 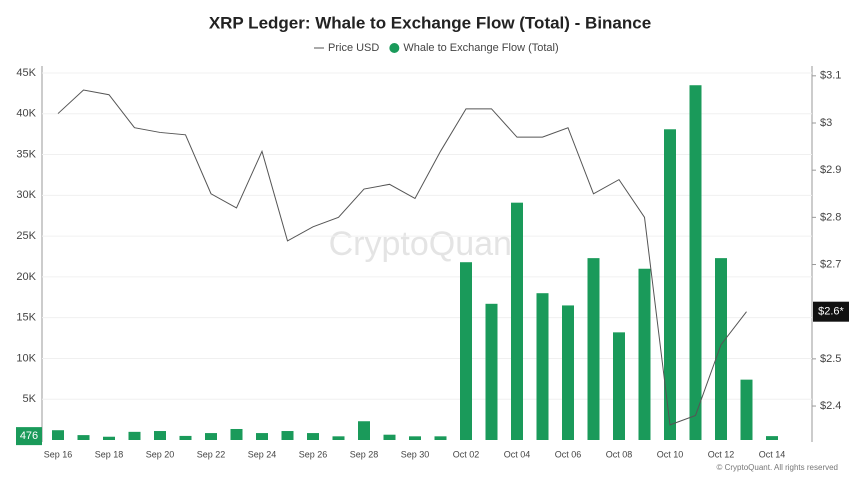 What do you see at coordinates (26, 236) in the screenshot?
I see `y-tick-label: 25K` at bounding box center [26, 236].